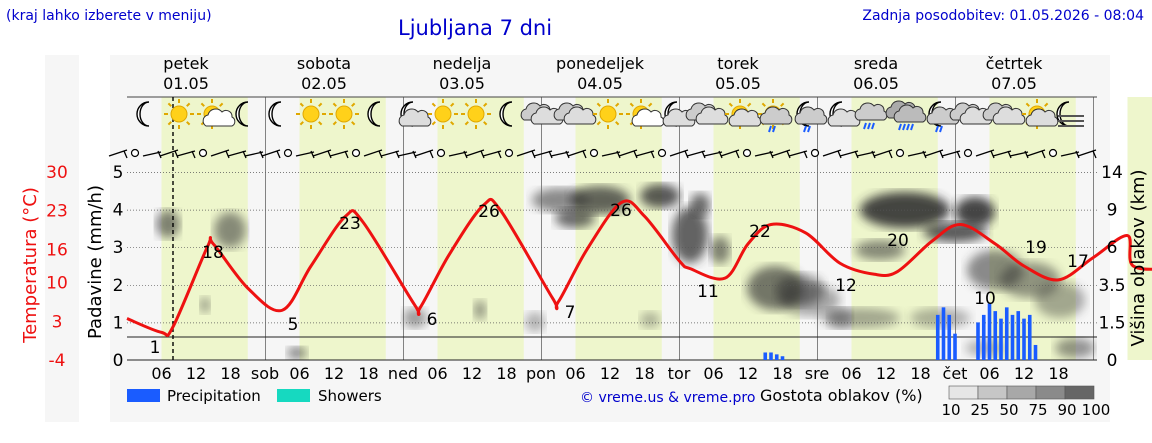 The height and width of the screenshot is (443, 1152). Describe the element at coordinates (1003, 16) in the screenshot. I see `last-updated: Zadnja posodobitev: 01.05.2026 - 08:04` at that location.